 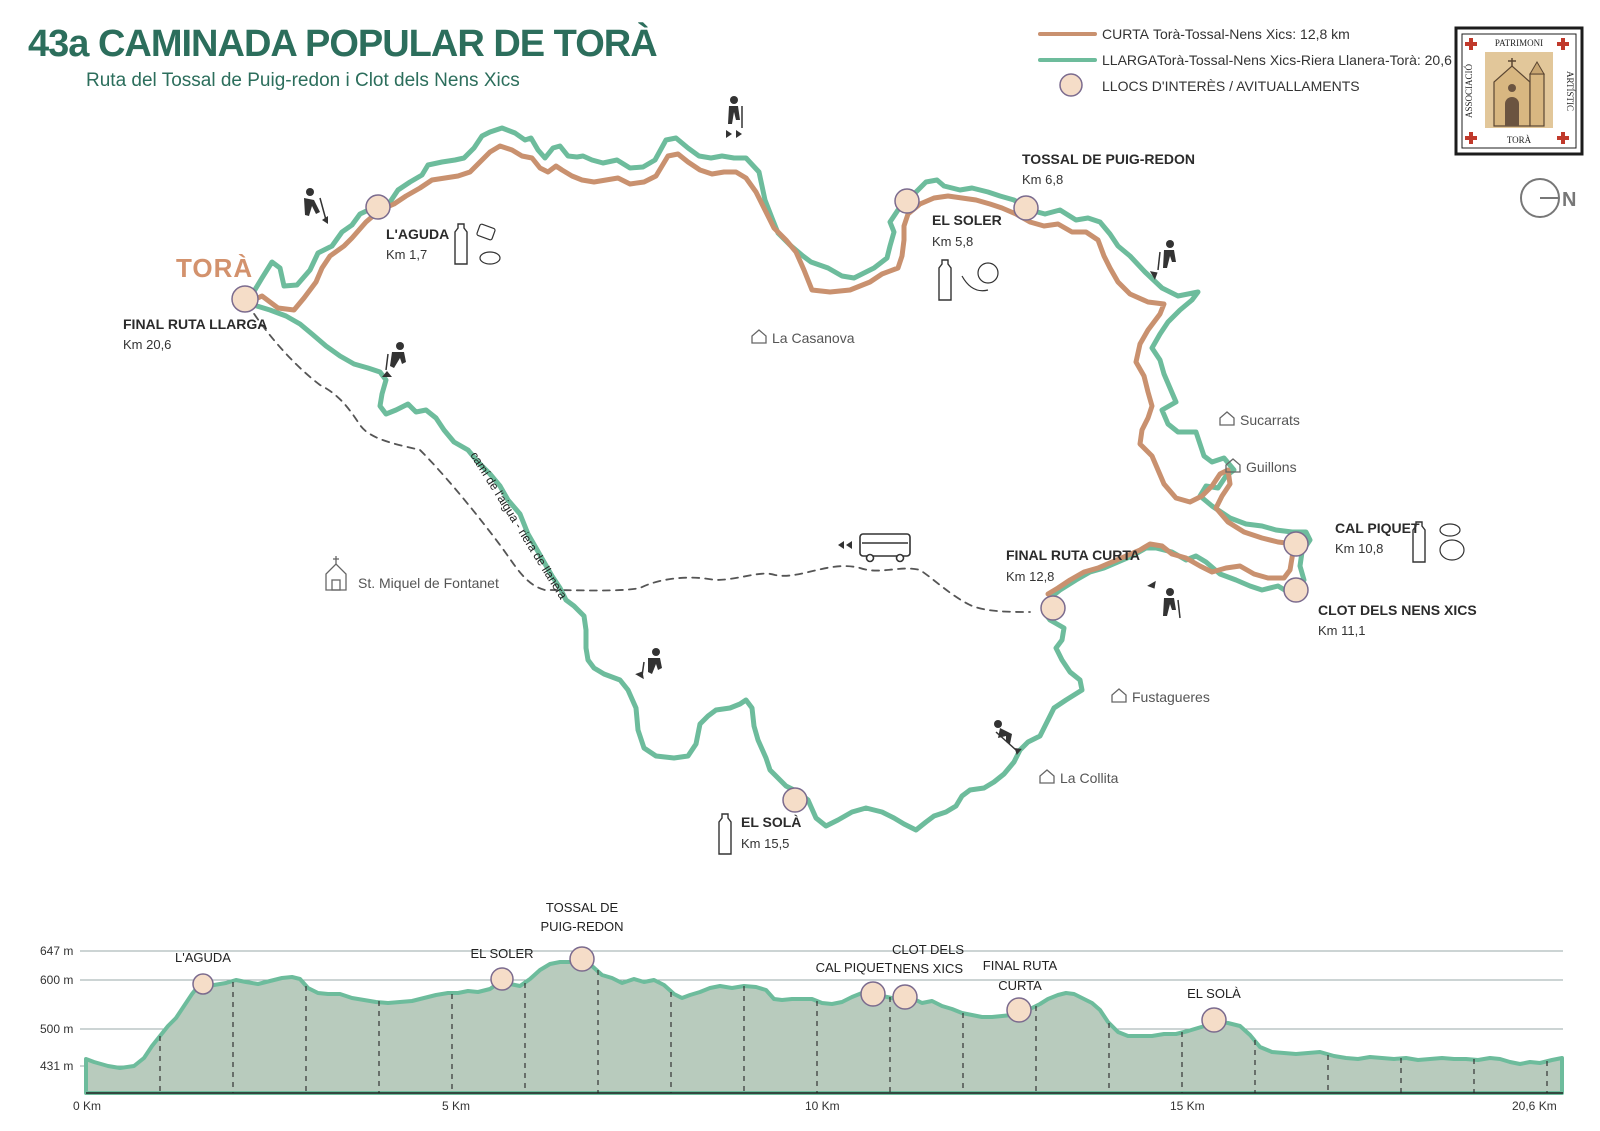 What do you see at coordinates (1570, 91) in the screenshot?
I see `logo-right-text: ARTÍSTIC` at bounding box center [1570, 91].